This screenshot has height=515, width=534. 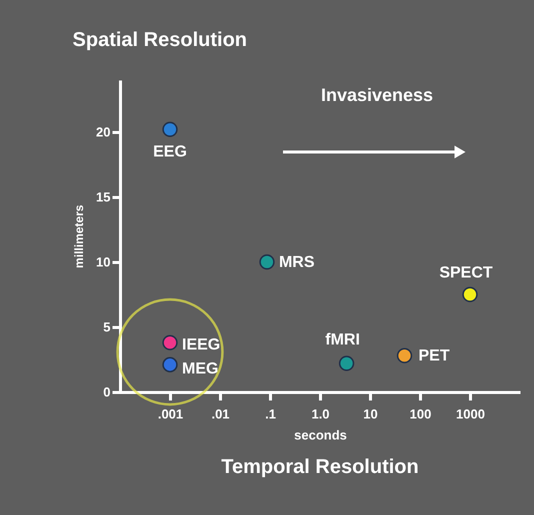 I want to click on x-tick-label: 10, so click(x=370, y=414).